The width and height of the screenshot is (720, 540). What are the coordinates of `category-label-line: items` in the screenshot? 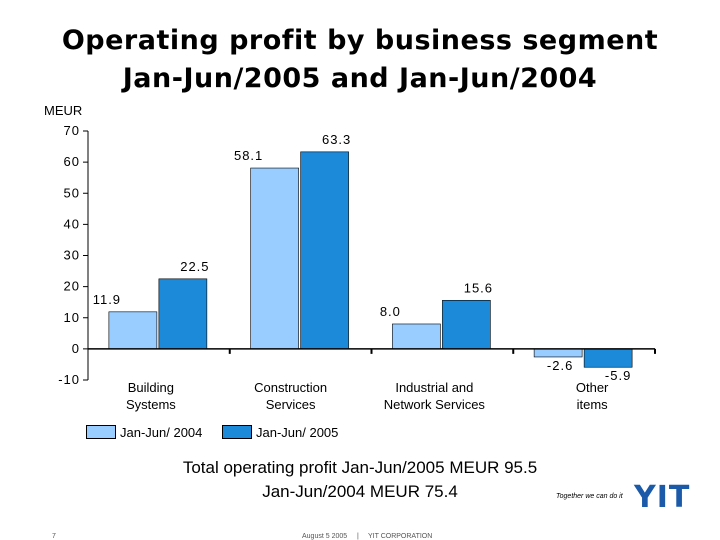 It's located at (593, 404).